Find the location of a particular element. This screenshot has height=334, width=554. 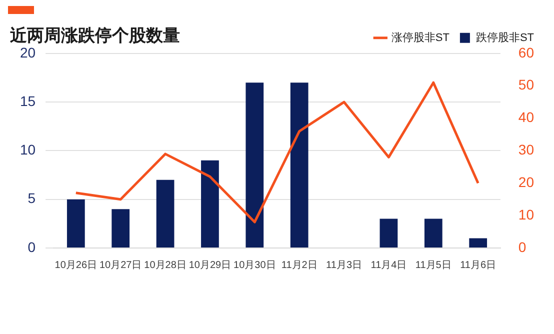

x-tick-label: 11月2日 is located at coordinates (299, 265).